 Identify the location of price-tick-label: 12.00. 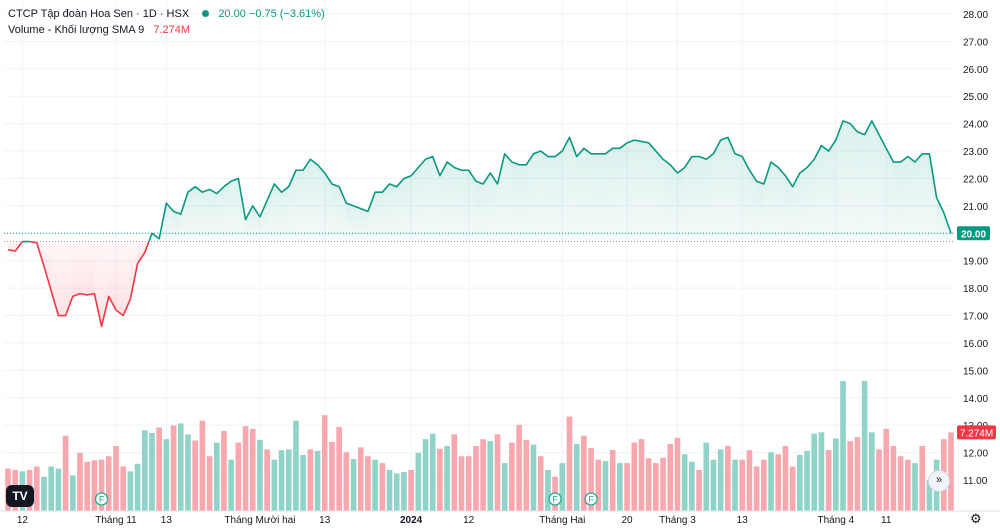
(975, 454).